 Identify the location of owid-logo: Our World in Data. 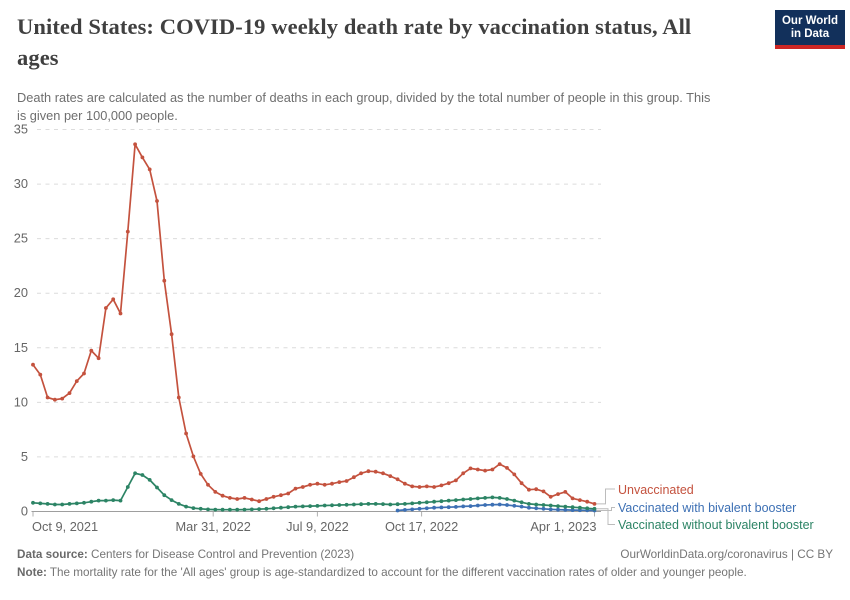
(809, 29).